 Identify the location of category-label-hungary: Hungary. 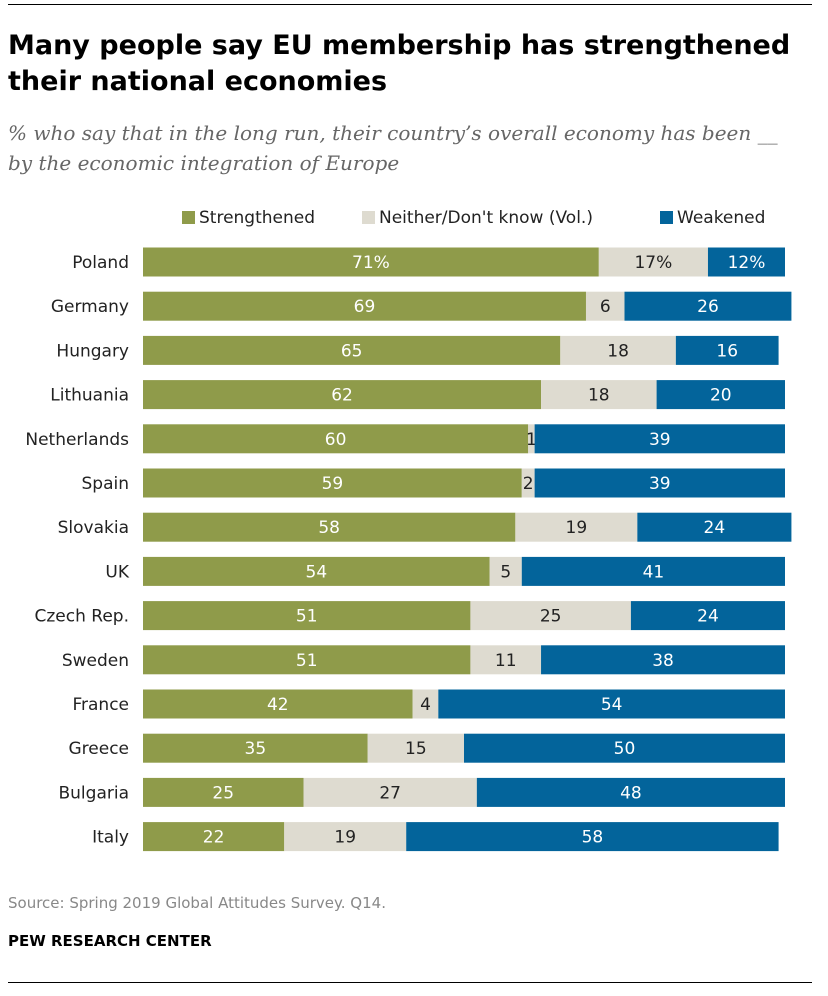
(92, 351).